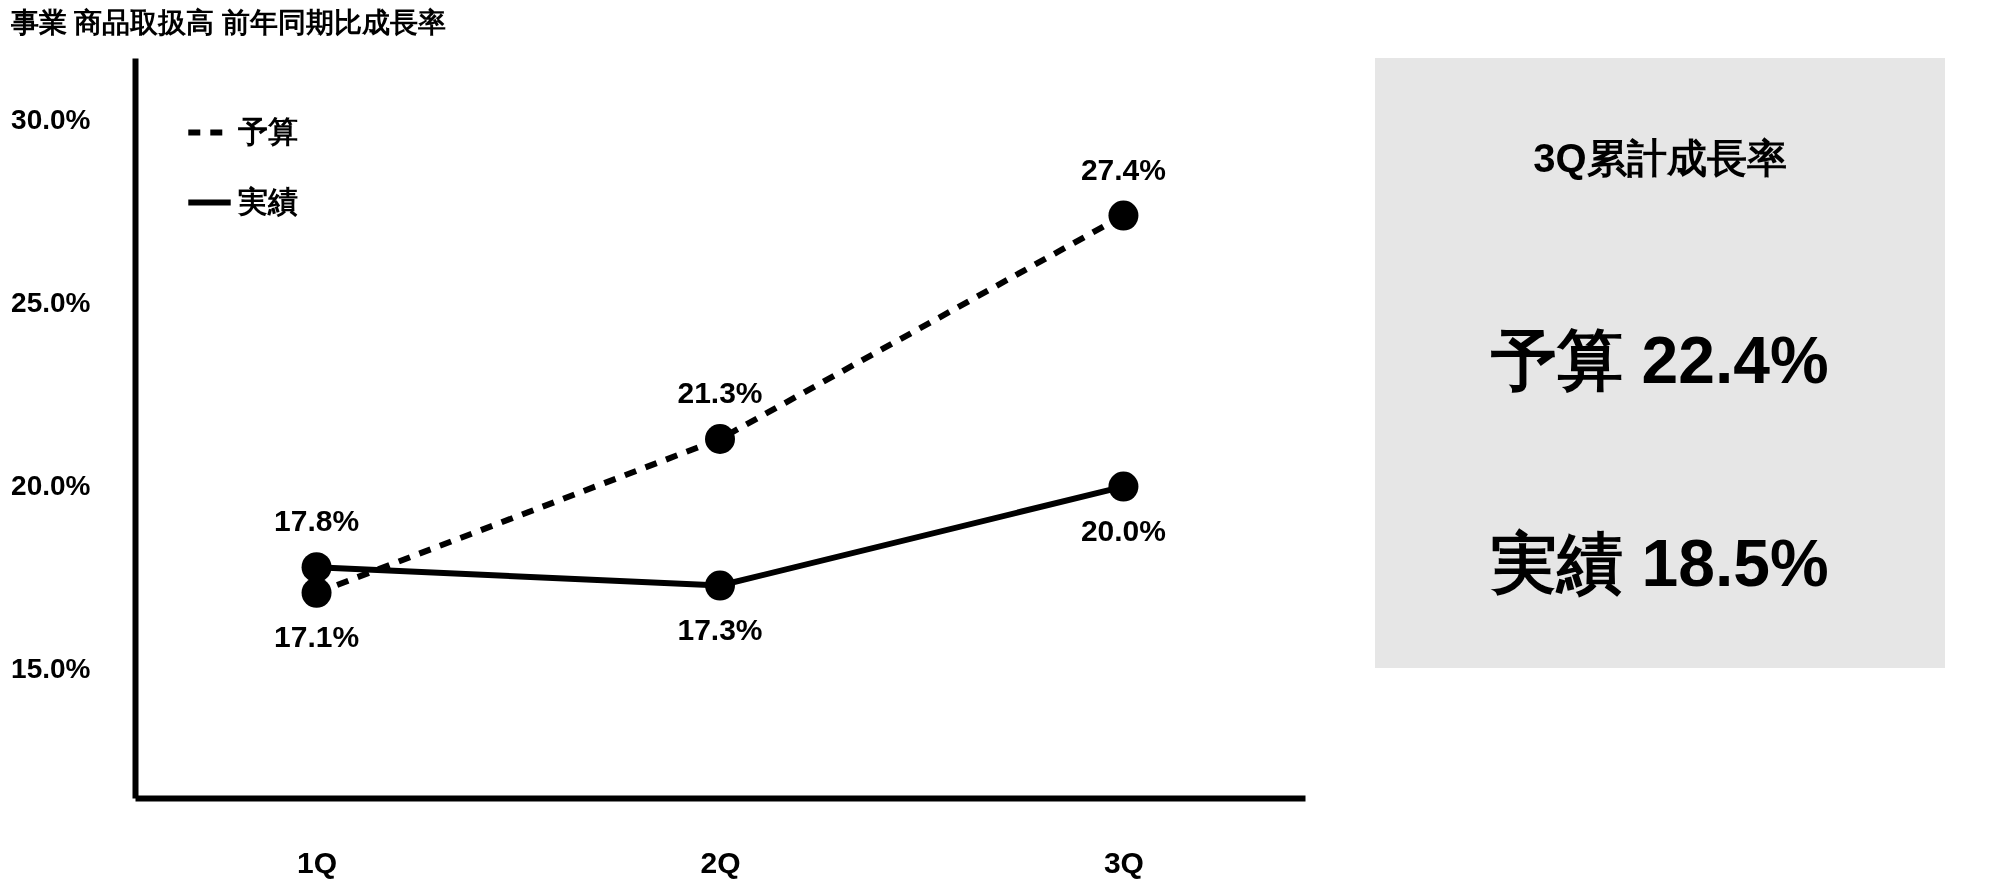  Describe the element at coordinates (720, 392) in the screenshot. I see `data-label: 21.3%` at that location.